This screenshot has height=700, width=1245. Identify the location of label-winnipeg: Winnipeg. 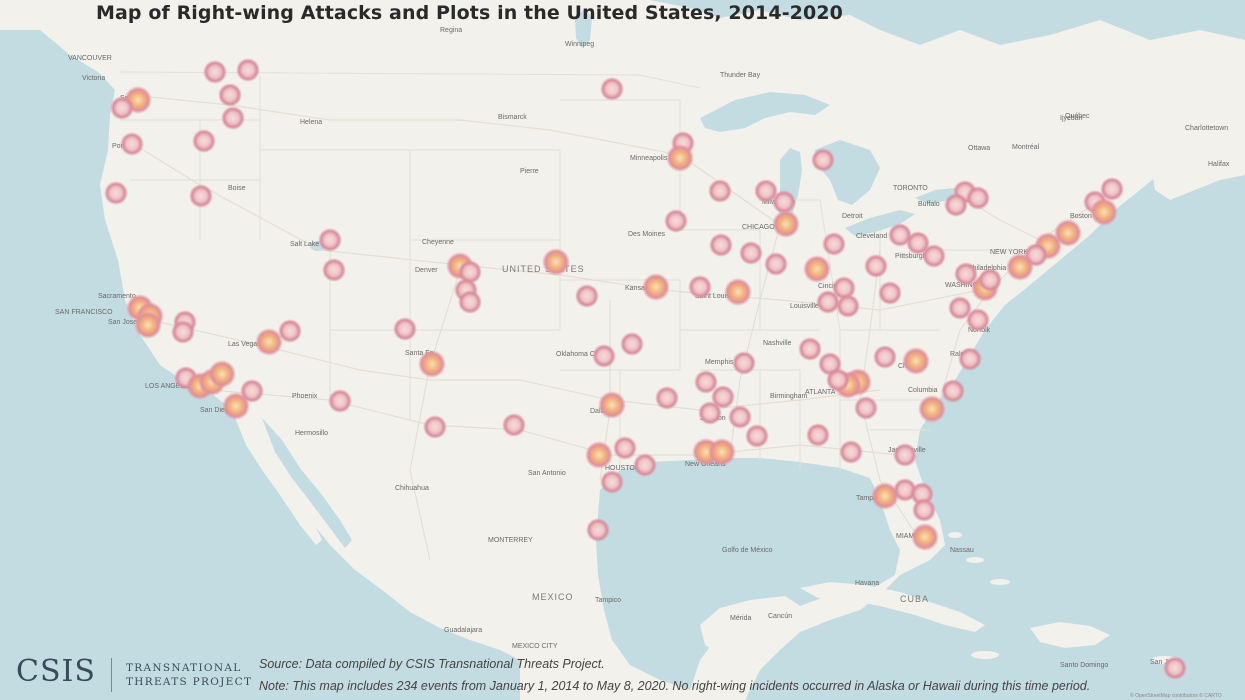
(579, 44).